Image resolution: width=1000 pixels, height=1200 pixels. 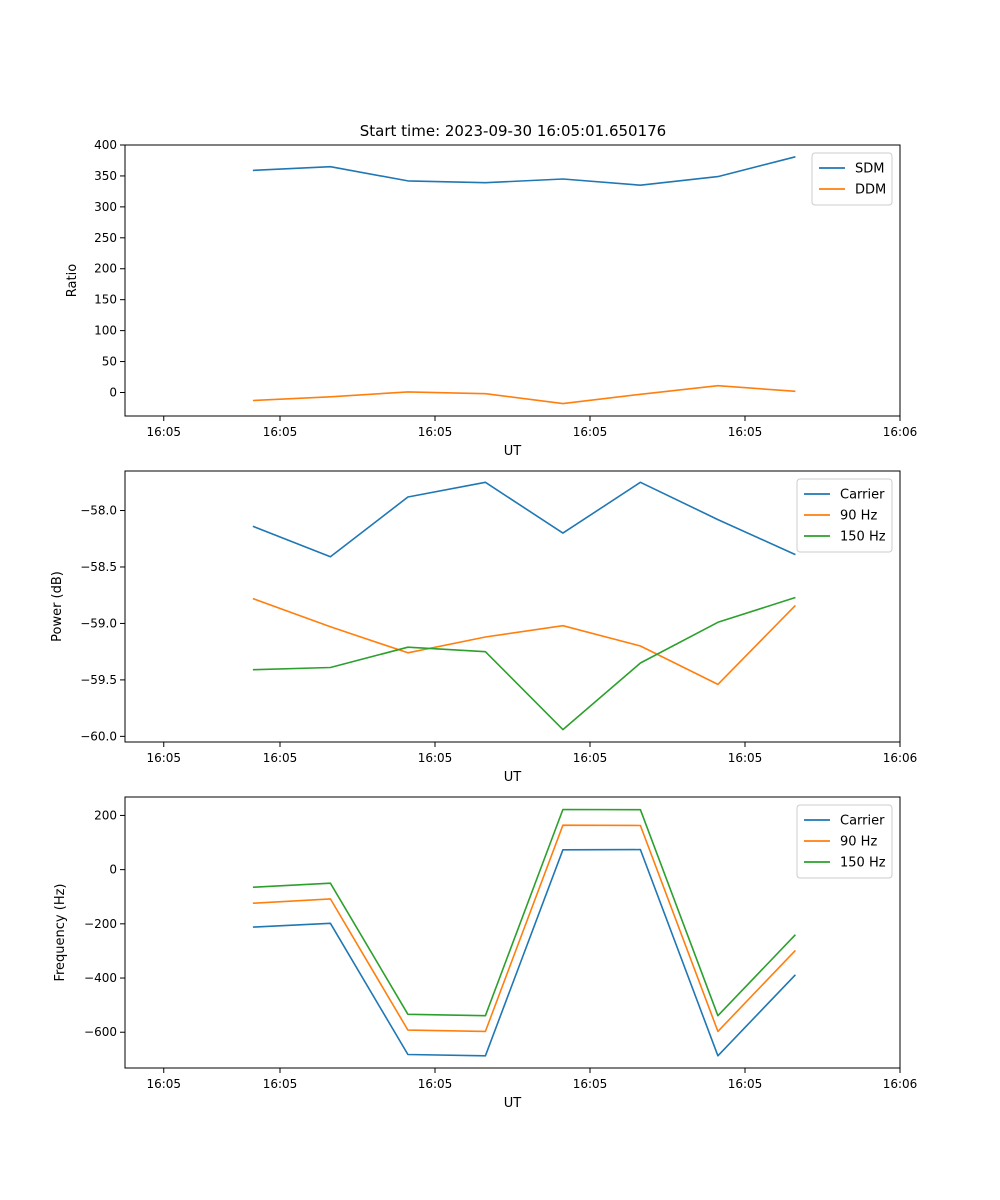 I want to click on y-tick-label: 400, so click(x=105, y=145).